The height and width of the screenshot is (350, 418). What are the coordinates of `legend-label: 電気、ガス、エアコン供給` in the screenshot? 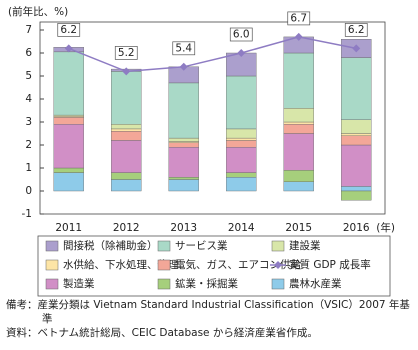 It's located at (238, 264).